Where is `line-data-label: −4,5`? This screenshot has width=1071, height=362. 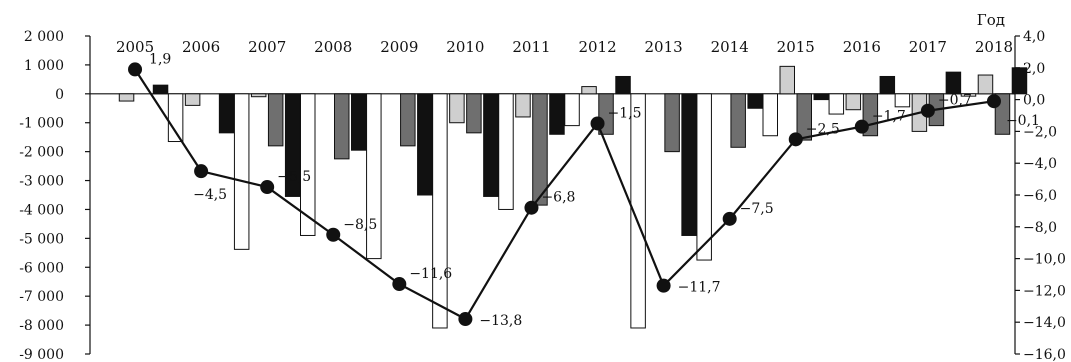 line-data-label: −4,5 is located at coordinates (210, 195).